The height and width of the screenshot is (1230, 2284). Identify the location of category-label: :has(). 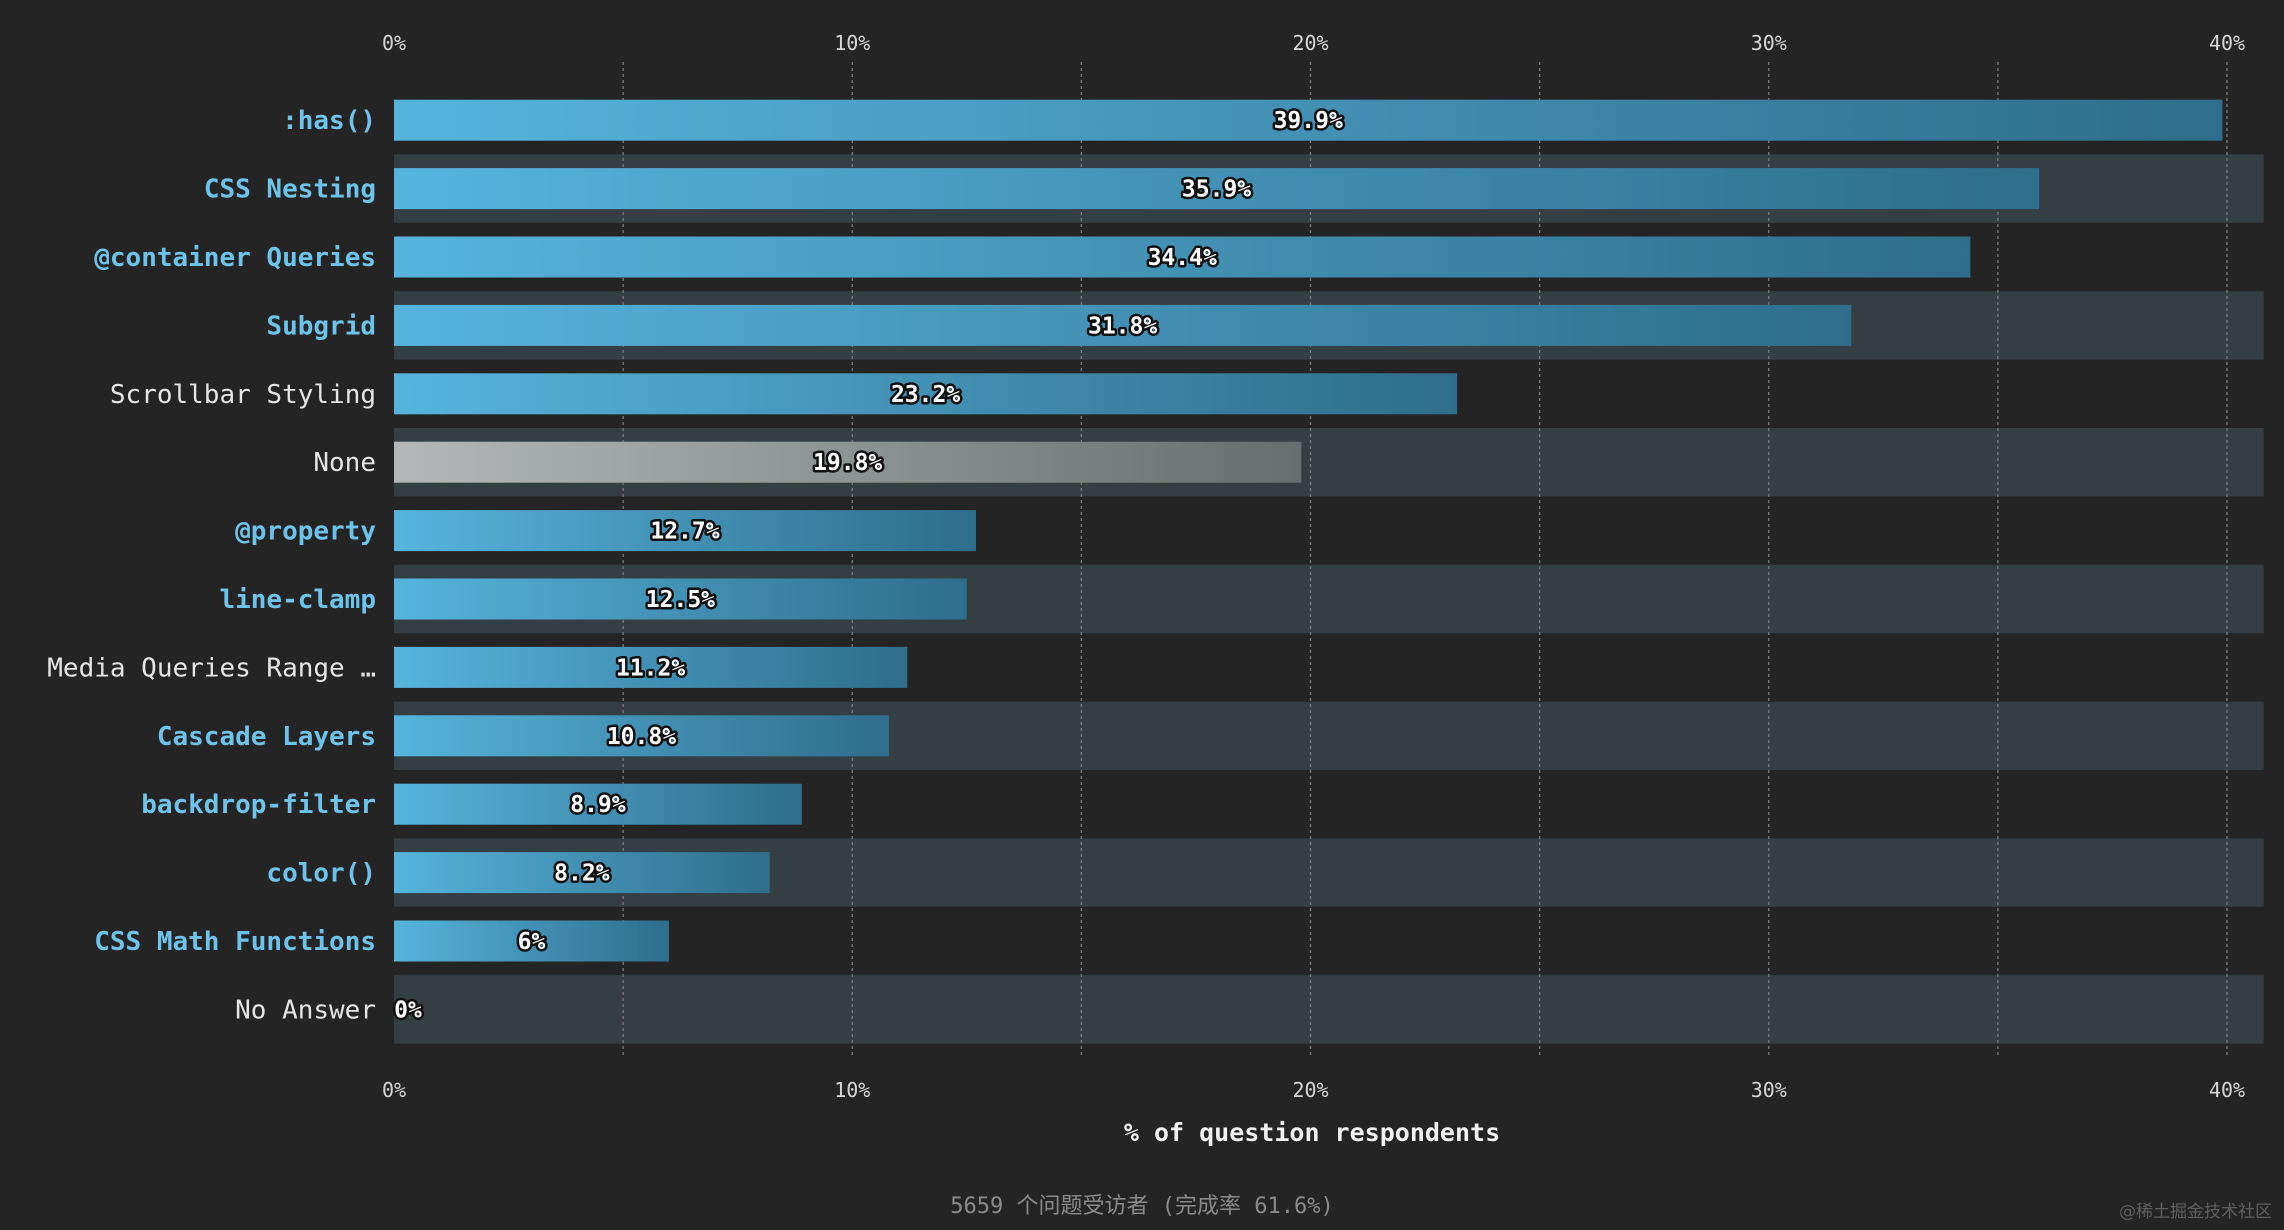
(329, 121).